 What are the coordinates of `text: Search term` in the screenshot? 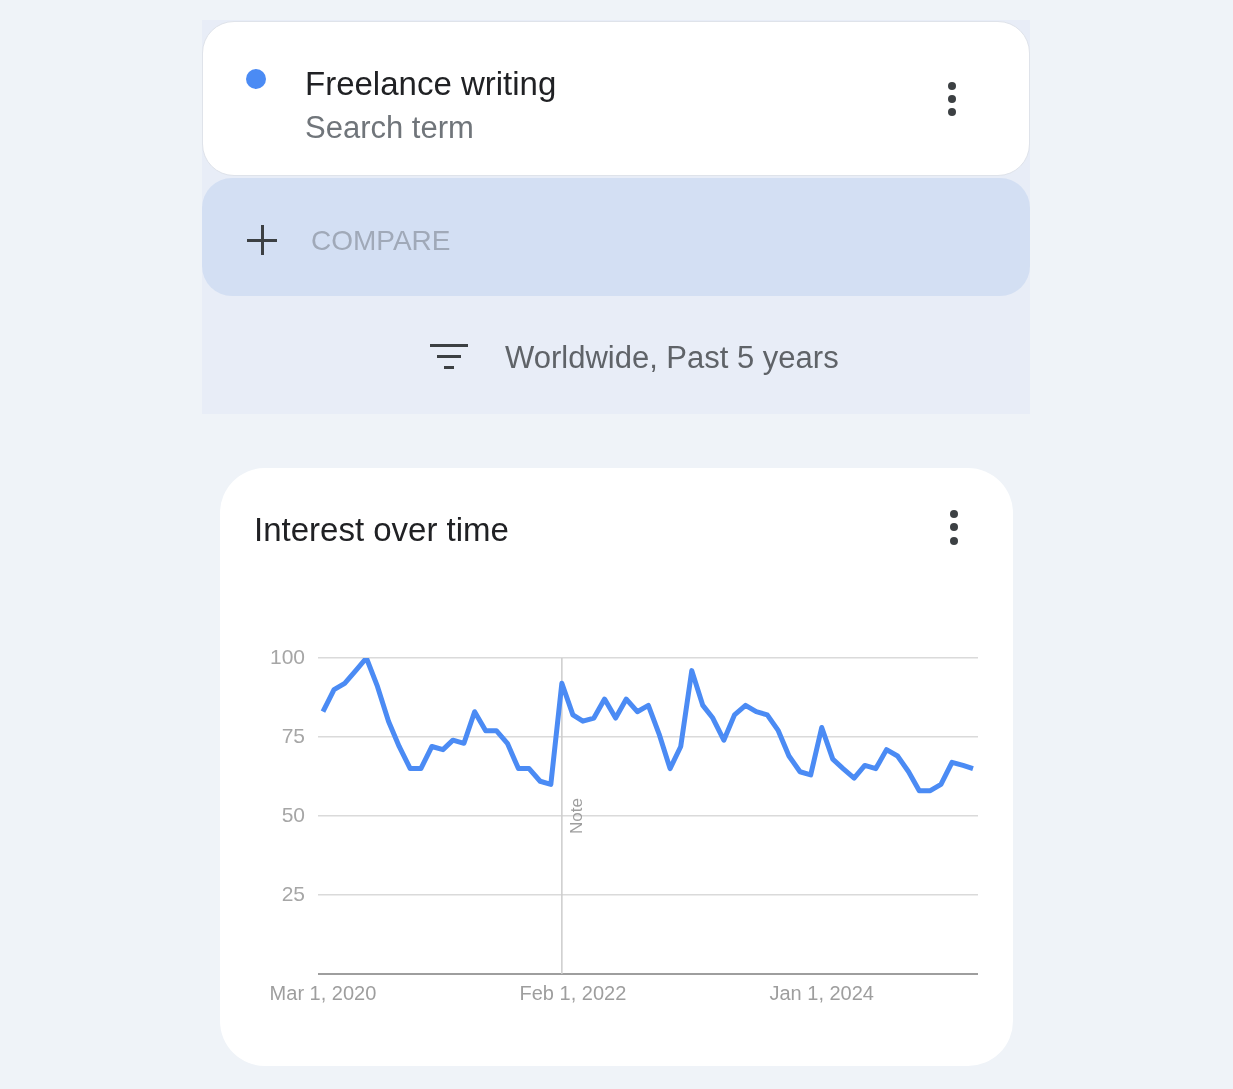 It's located at (389, 127).